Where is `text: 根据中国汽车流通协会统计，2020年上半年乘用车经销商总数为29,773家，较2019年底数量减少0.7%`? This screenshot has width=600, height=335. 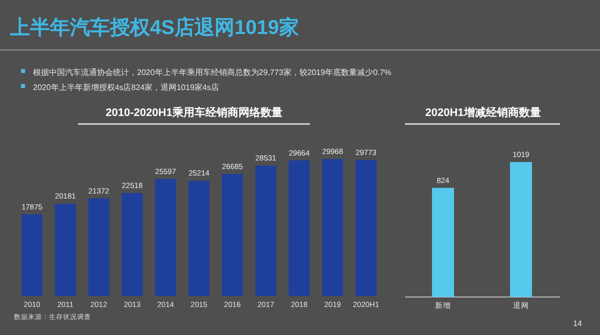 text: 根据中国汽车流通协会统计，2020年上半年乘用车经销商总数为29,773家，较2019年底数量减少0.7% is located at coordinates (212, 72).